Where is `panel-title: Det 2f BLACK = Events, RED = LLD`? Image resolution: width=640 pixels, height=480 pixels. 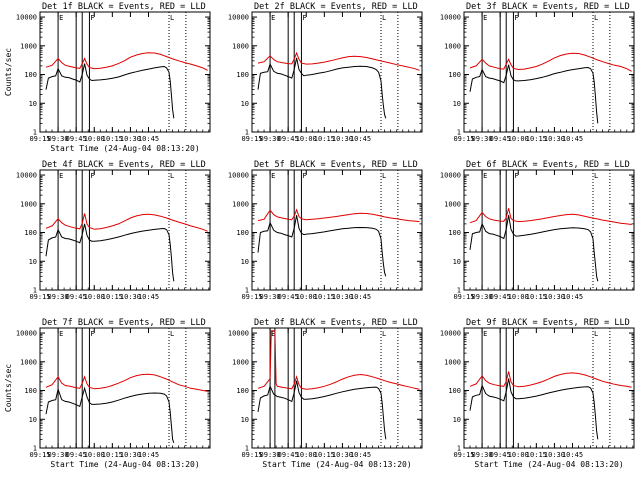
panel-title: Det 2f BLACK = Events, RED = LLD is located at coordinates (336, 7).